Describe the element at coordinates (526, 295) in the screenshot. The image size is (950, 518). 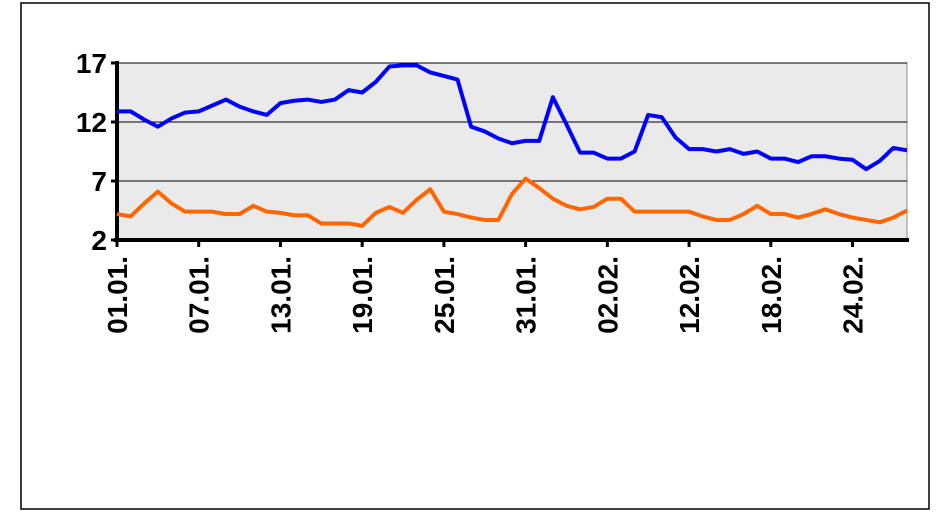
I see `x-tick-label: 31.01.` at that location.